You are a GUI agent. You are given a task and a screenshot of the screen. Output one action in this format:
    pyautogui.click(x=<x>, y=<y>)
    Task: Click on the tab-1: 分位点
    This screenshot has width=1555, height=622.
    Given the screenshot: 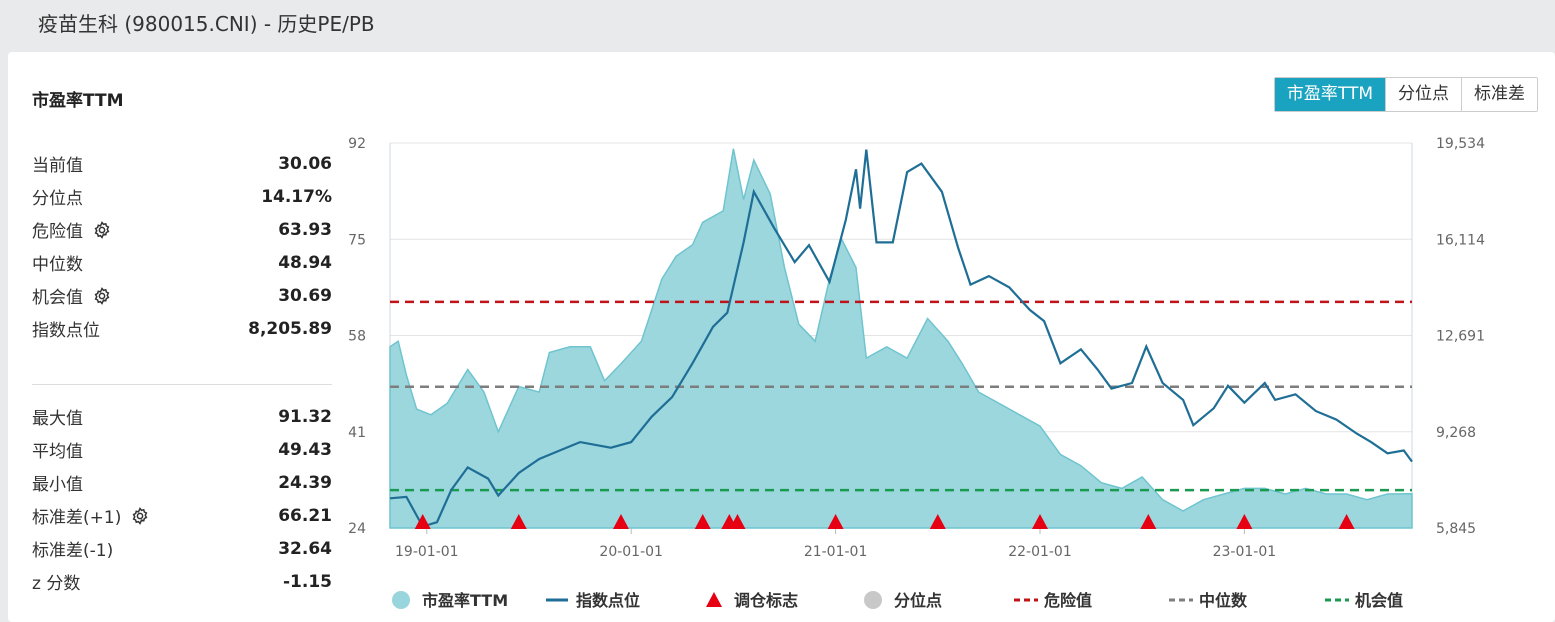 What is the action you would take?
    pyautogui.click(x=1423, y=94)
    